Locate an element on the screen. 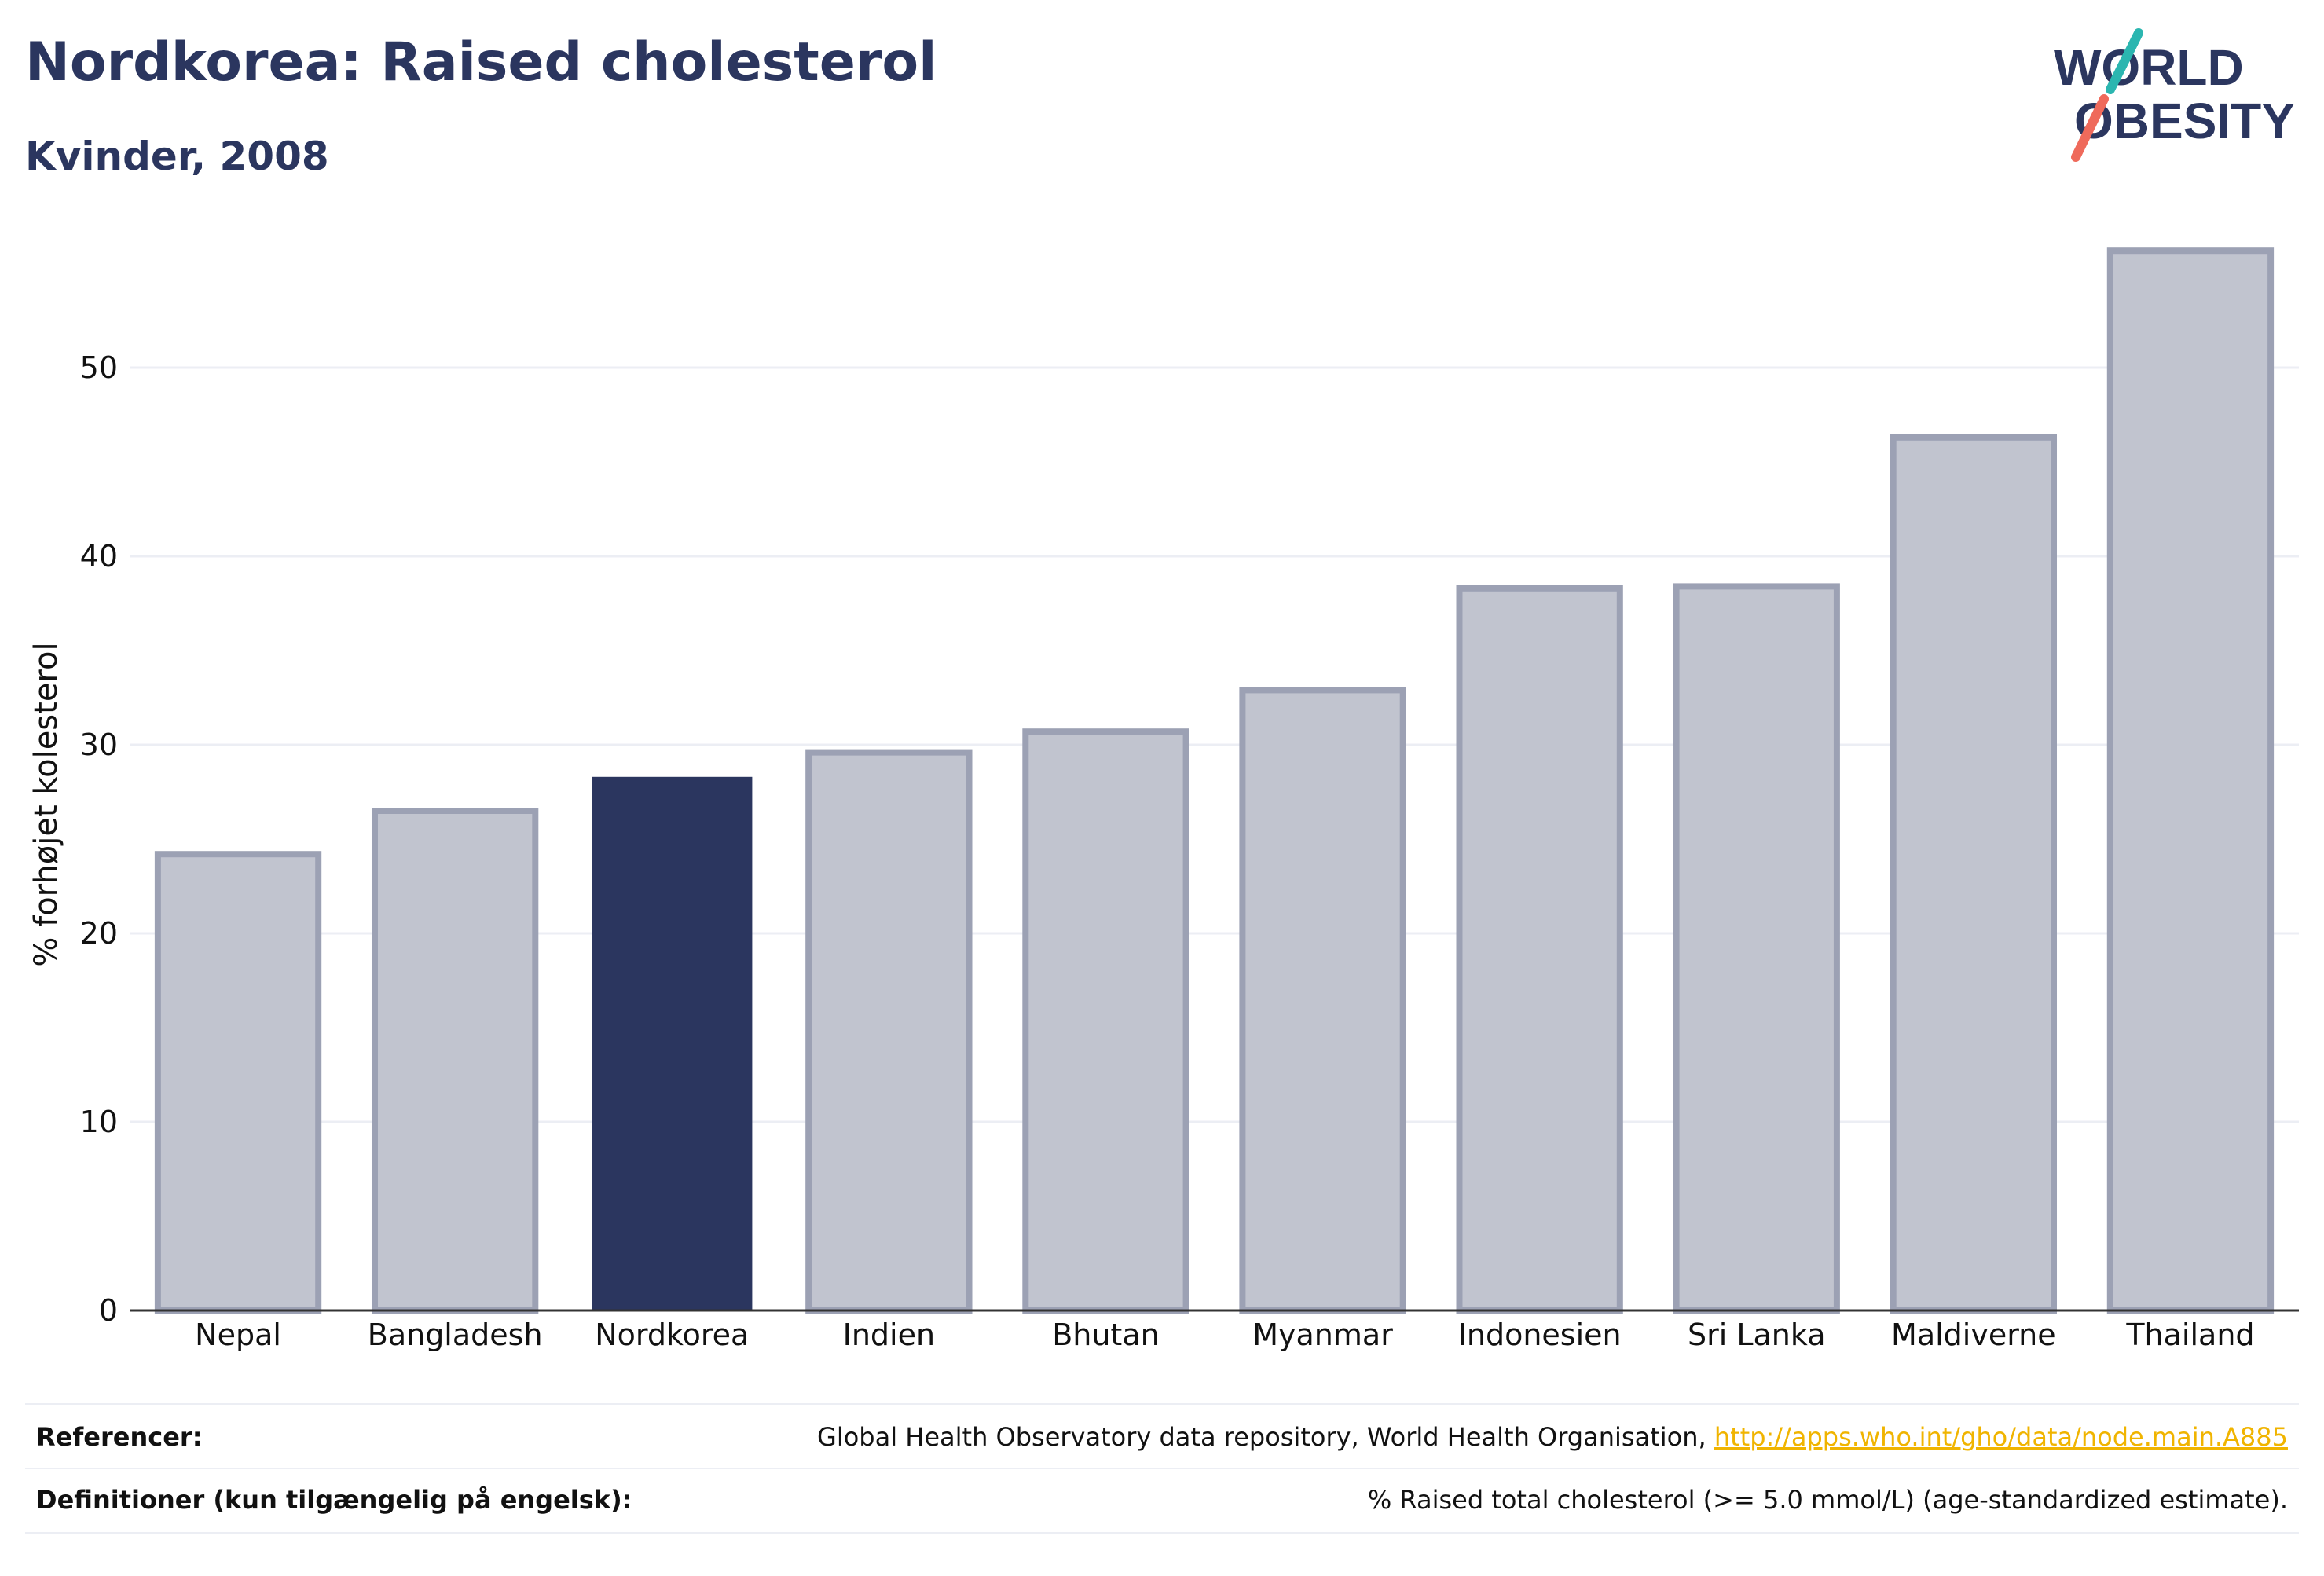 This screenshot has width=2324, height=1576. logo-line1: WORLD is located at coordinates (2149, 67).